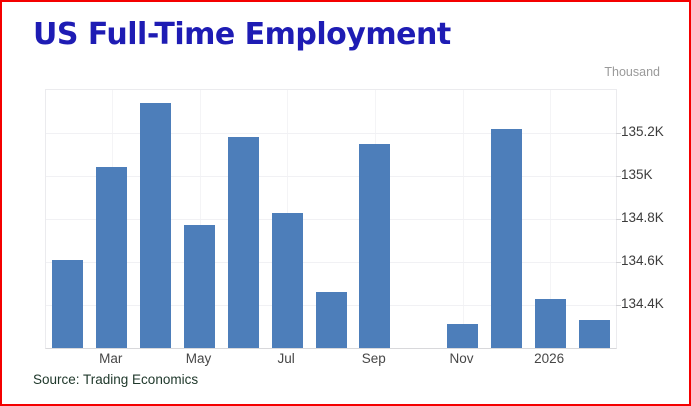 The image size is (691, 406). Describe the element at coordinates (642, 260) in the screenshot. I see `y-axis-label: 134.6K` at that location.